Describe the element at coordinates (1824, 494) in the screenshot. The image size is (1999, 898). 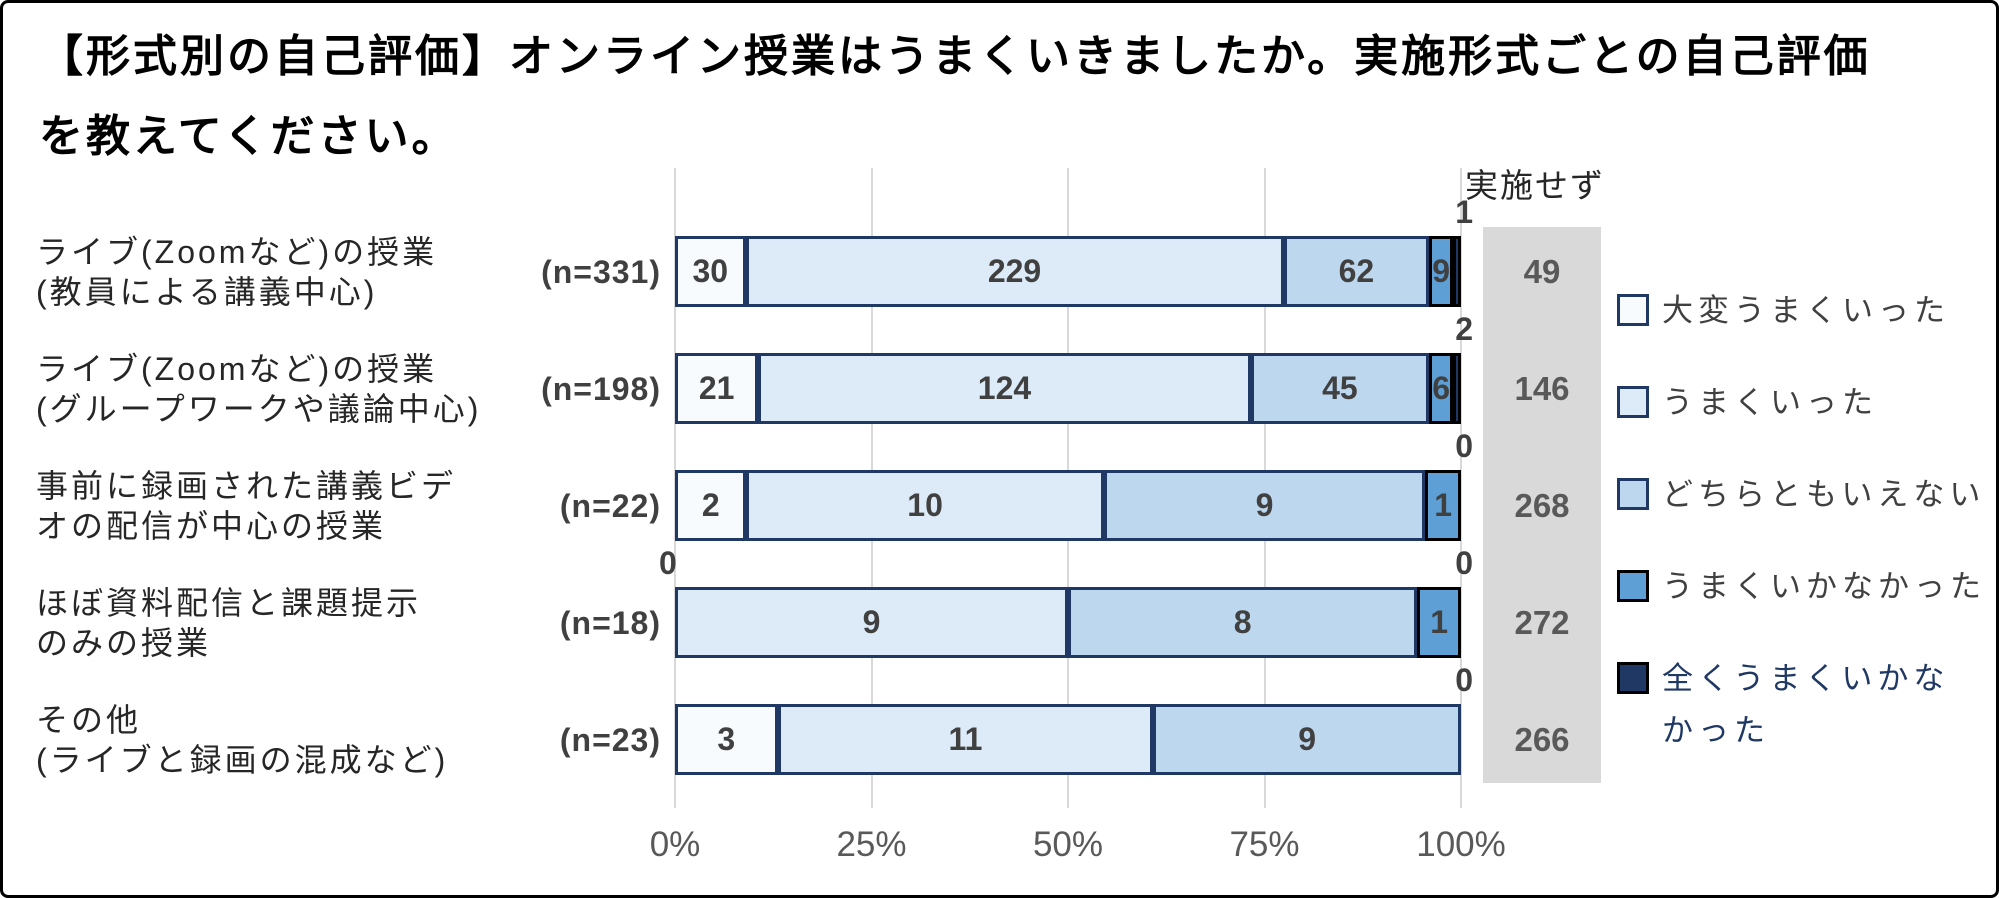
I see `legend-label: どちらともいえない` at that location.